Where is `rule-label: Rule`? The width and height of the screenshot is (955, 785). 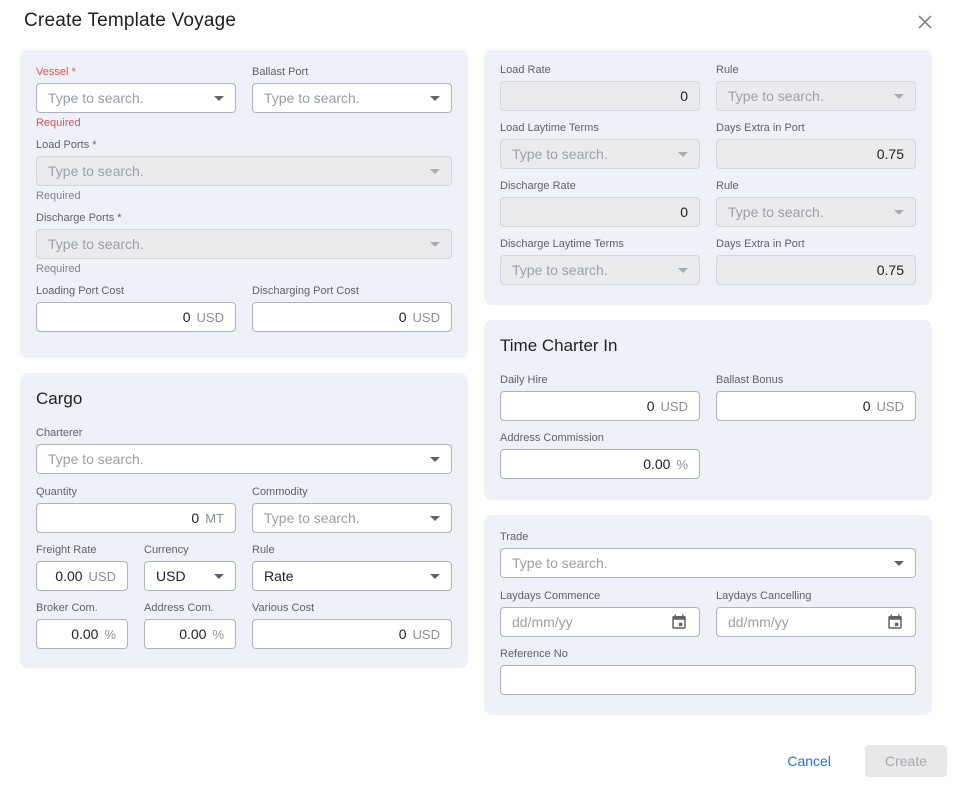
rule-label: Rule is located at coordinates (263, 550).